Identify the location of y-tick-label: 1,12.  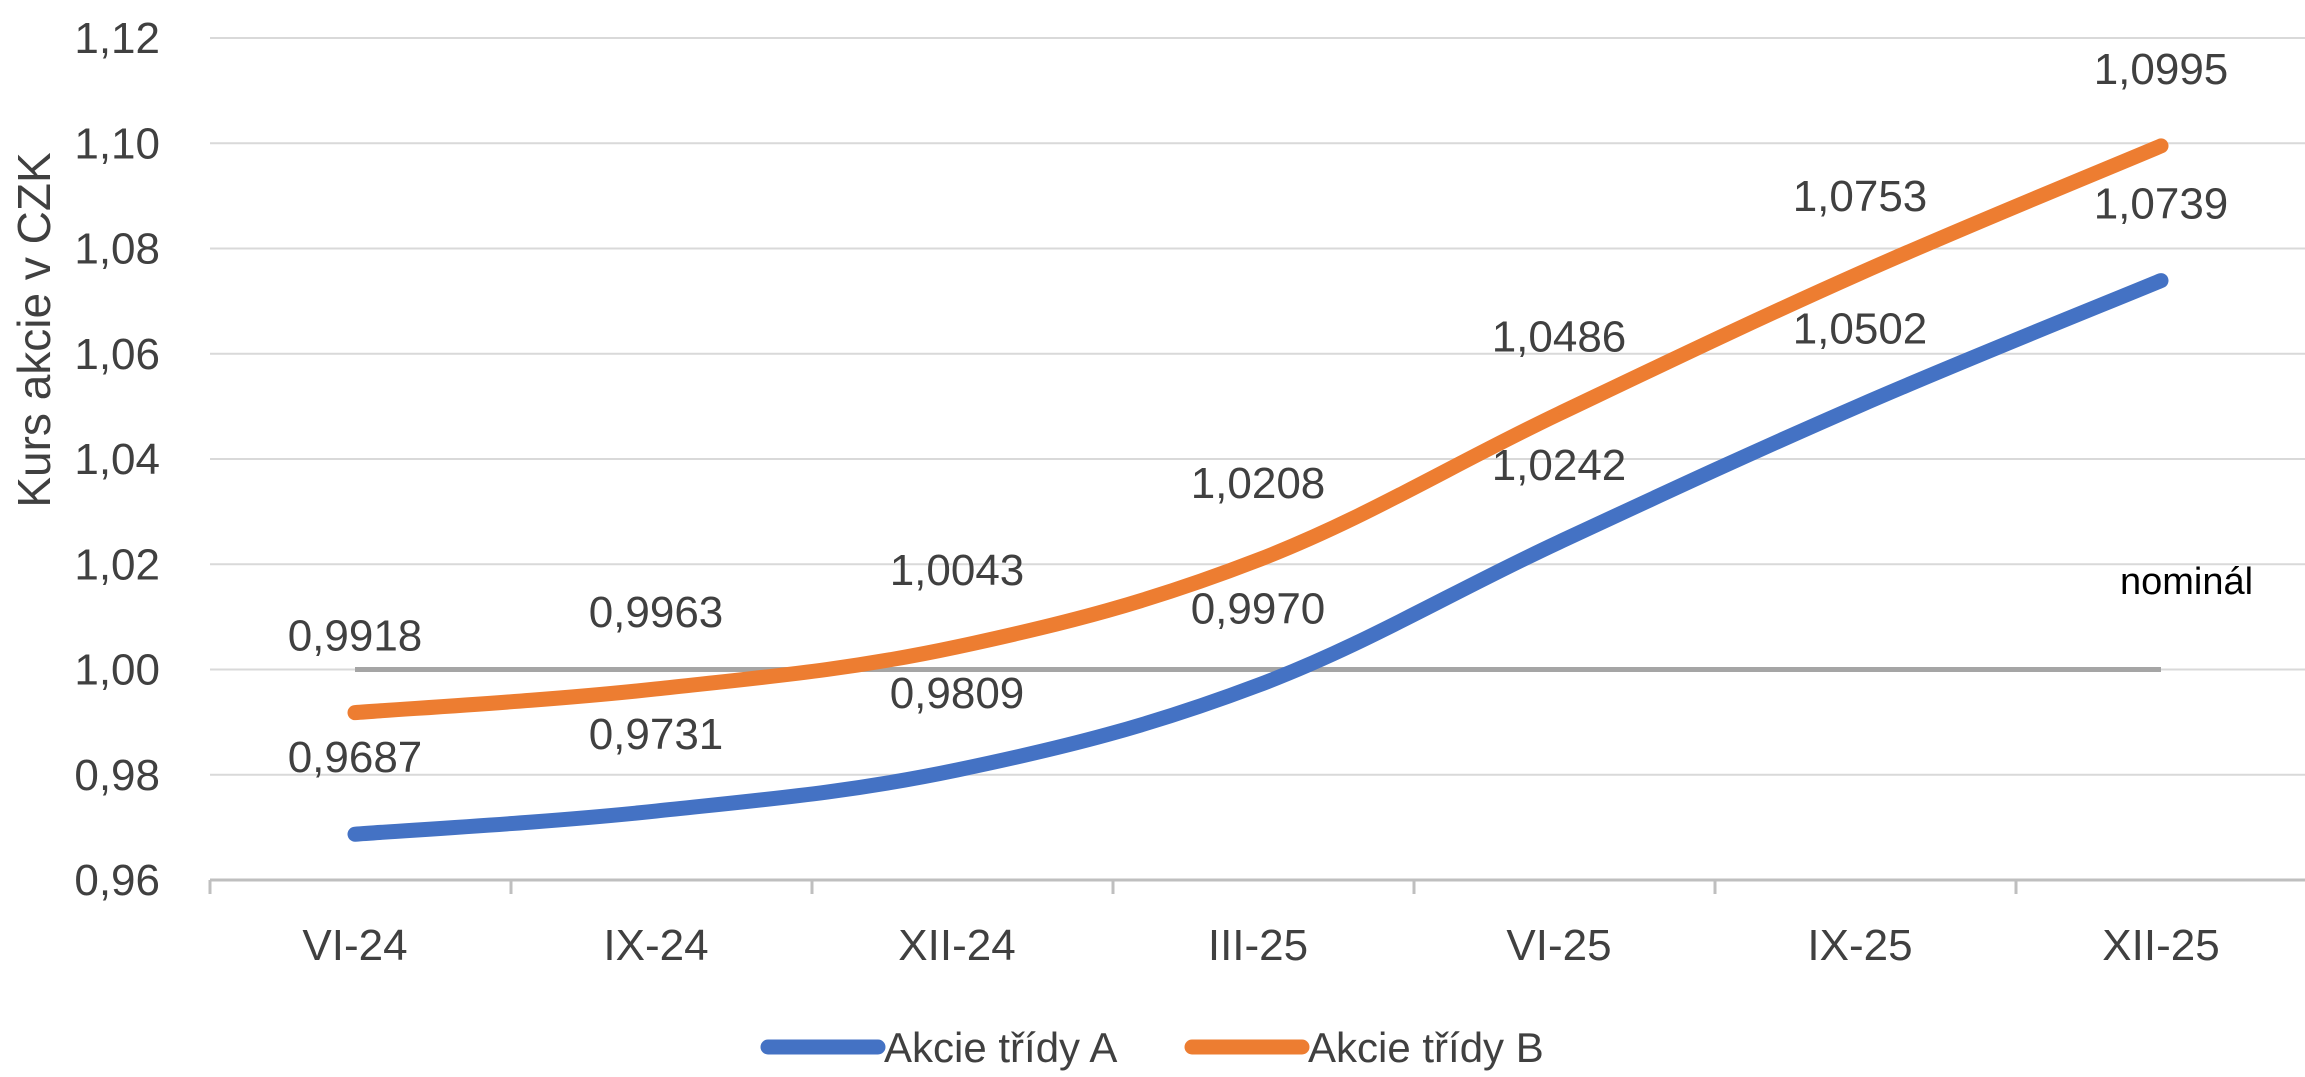
(117, 38).